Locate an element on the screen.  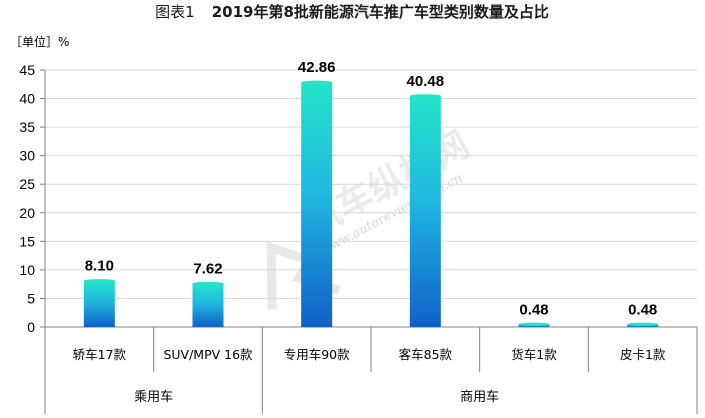
x-tick-label: 轿车17款 is located at coordinates (100, 354).